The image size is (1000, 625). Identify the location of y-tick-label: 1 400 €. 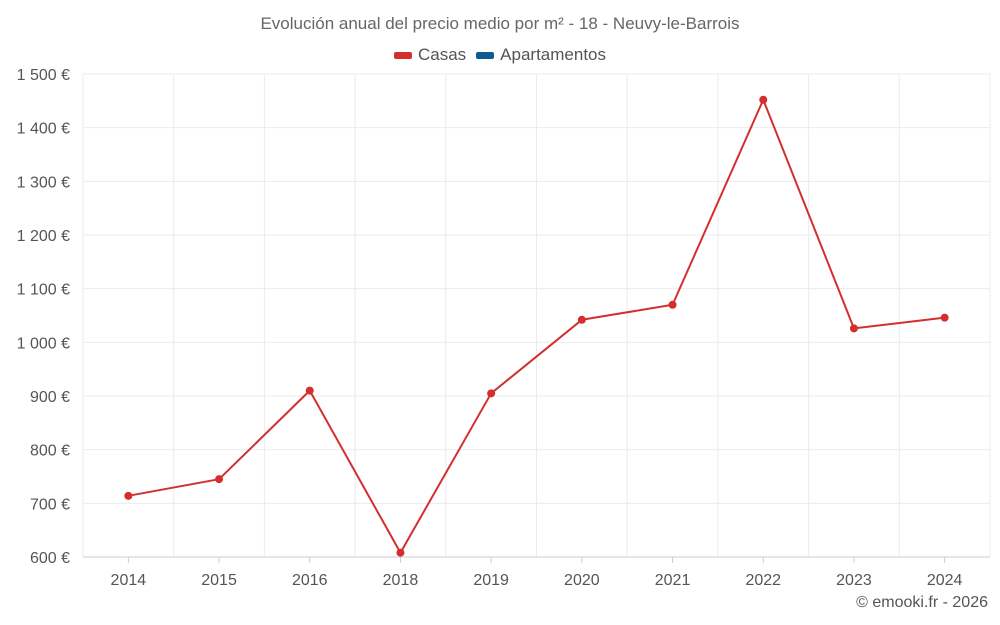
(43, 129).